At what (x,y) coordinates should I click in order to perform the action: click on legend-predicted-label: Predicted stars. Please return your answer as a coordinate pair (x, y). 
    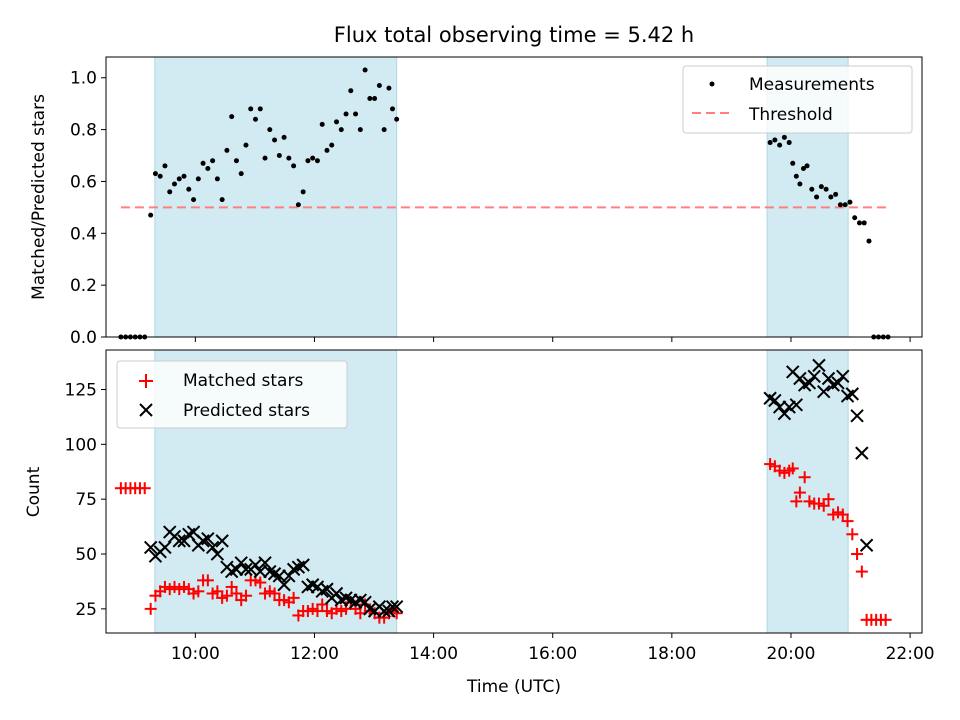
    Looking at the image, I should click on (246, 411).